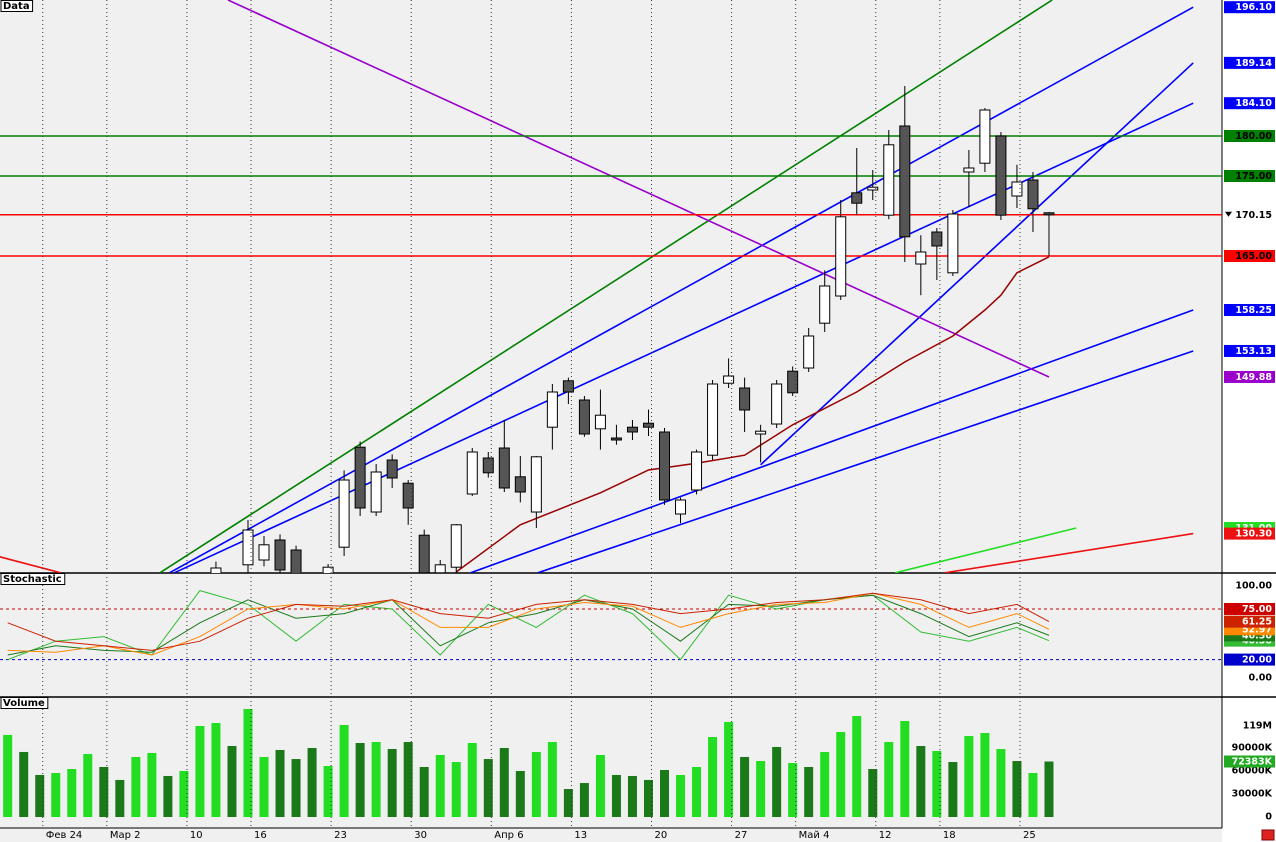 Image resolution: width=1276 pixels, height=842 pixels. What do you see at coordinates (1257, 660) in the screenshot?
I see `axis-tag: 20.00` at bounding box center [1257, 660].